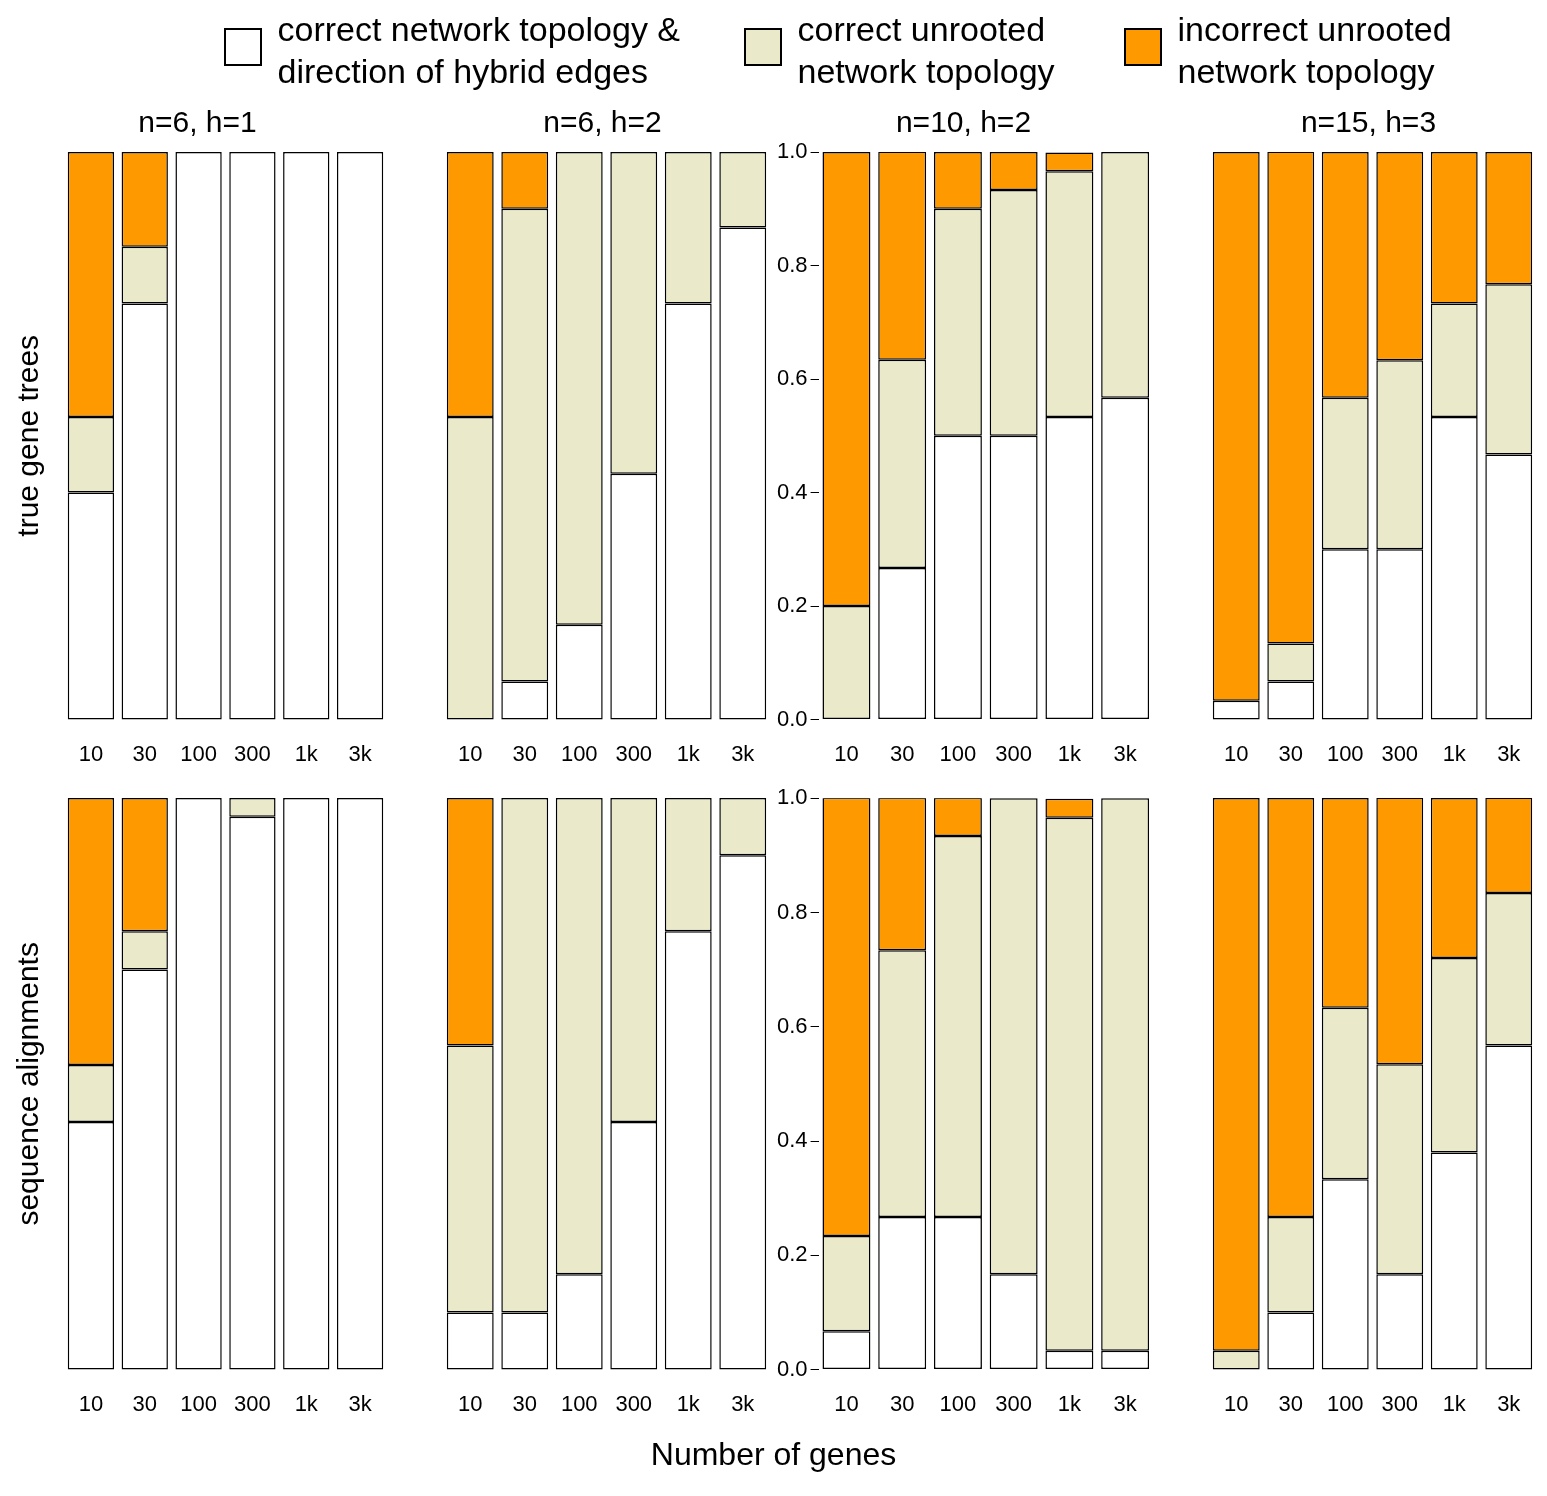 The height and width of the screenshot is (1496, 1547). What do you see at coordinates (602, 122) in the screenshot?
I see `chart-title: n=6, h=2` at bounding box center [602, 122].